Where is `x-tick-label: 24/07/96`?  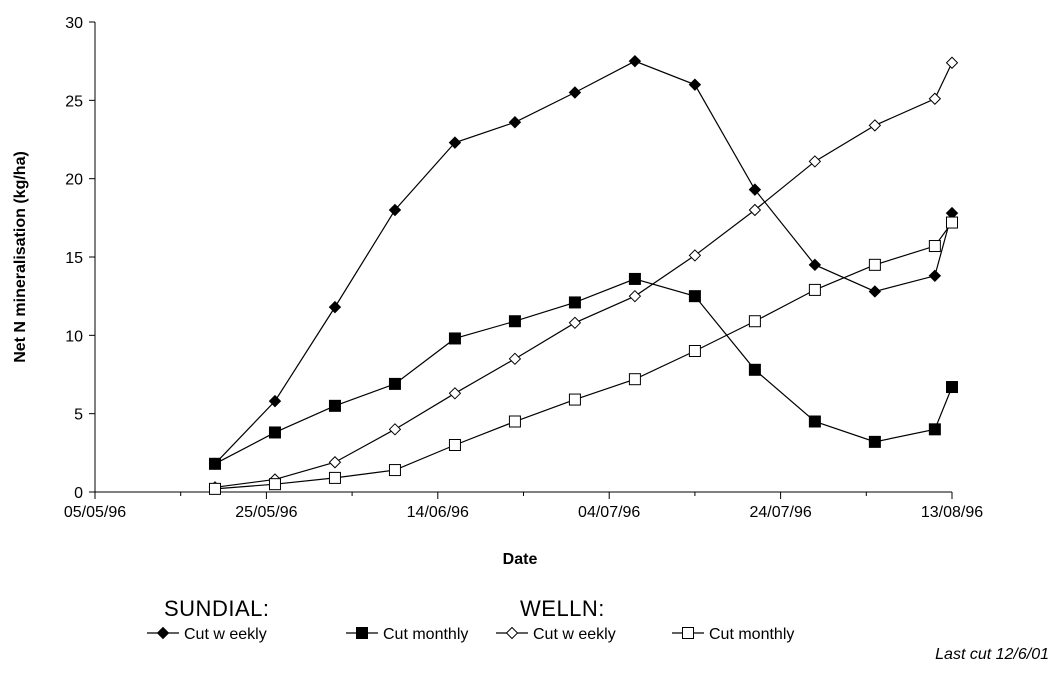 x-tick-label: 24/07/96 is located at coordinates (780, 512).